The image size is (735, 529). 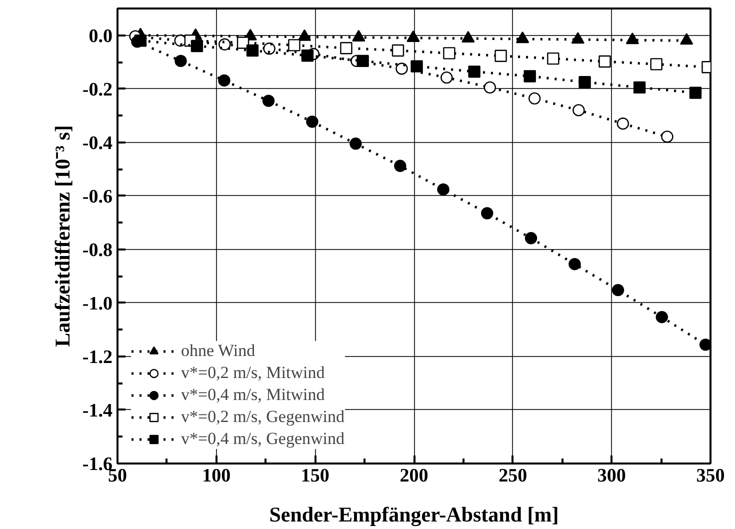 What do you see at coordinates (253, 395) in the screenshot?
I see `legend-label: v*=0,4 m/s, Mitwind` at bounding box center [253, 395].